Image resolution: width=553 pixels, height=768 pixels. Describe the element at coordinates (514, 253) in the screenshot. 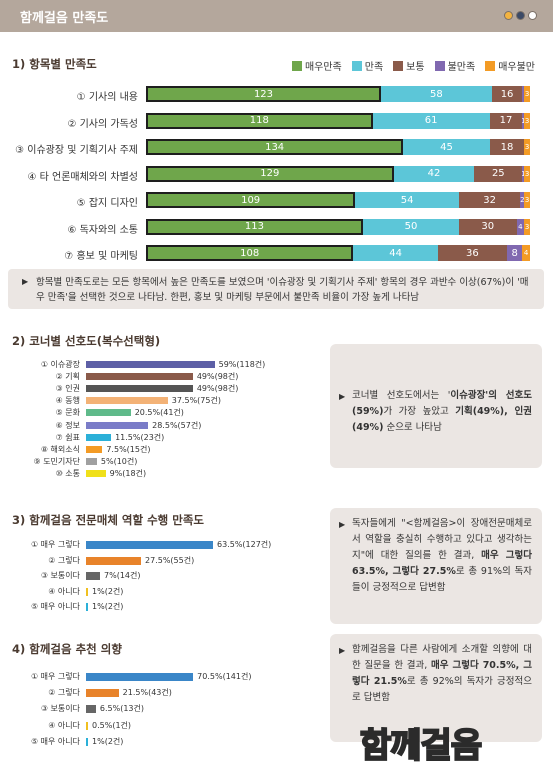

I see `bar-segment: 8` at that location.